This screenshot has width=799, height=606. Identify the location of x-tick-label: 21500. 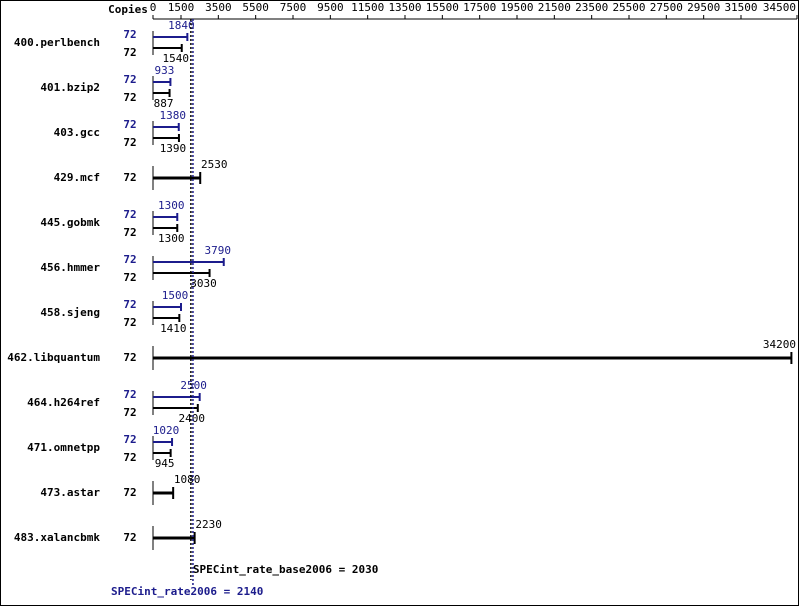
(554, 7).